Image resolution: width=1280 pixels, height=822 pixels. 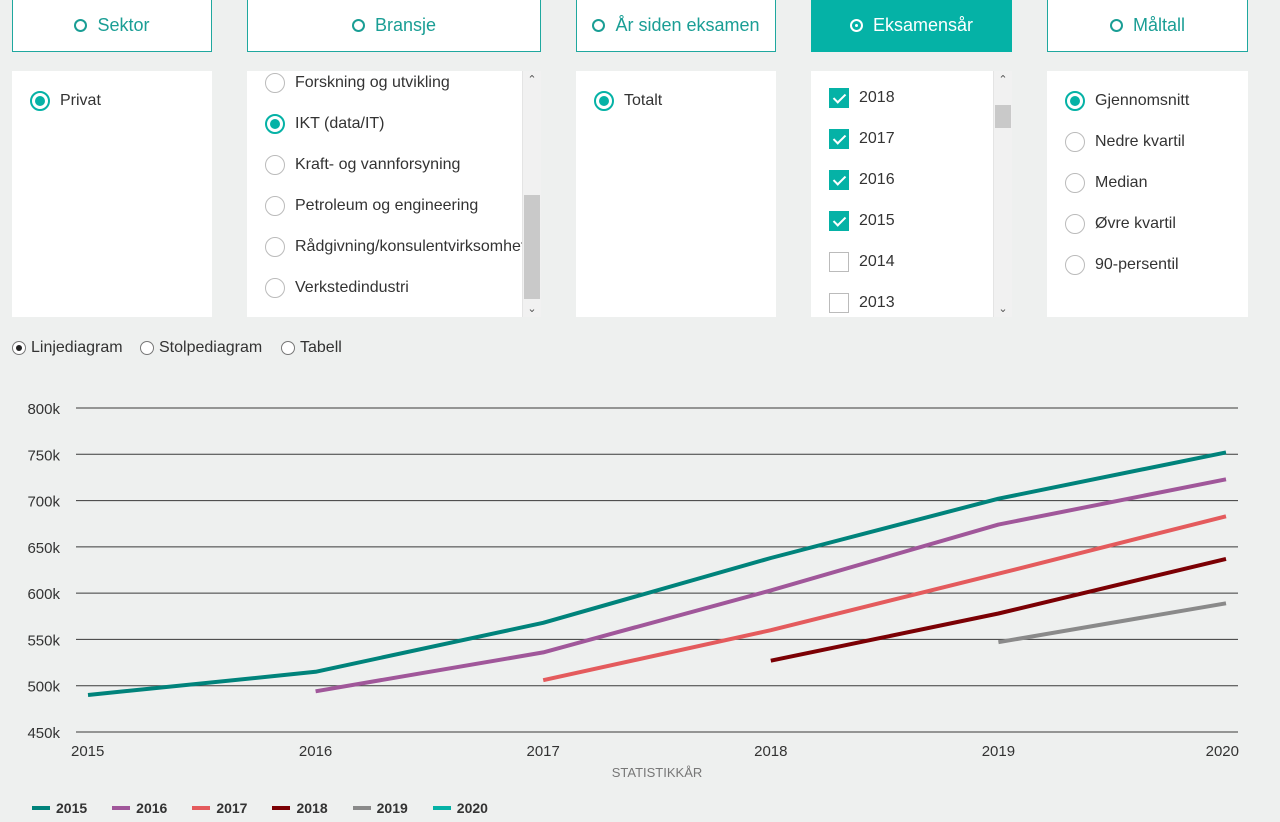 What do you see at coordinates (219, 808) in the screenshot?
I see `legend-item-2017: 2017` at bounding box center [219, 808].